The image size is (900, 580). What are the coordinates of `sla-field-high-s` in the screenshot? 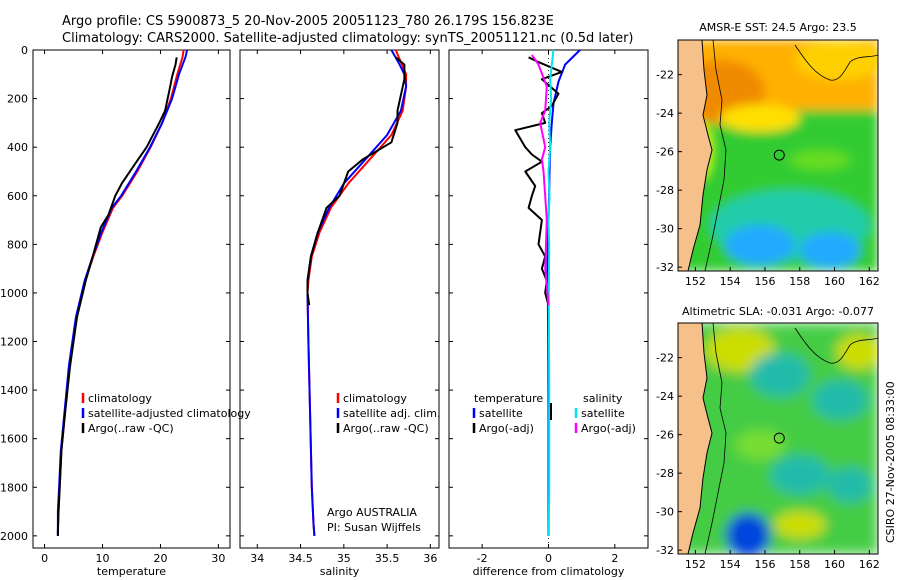 It's located at (800, 525).